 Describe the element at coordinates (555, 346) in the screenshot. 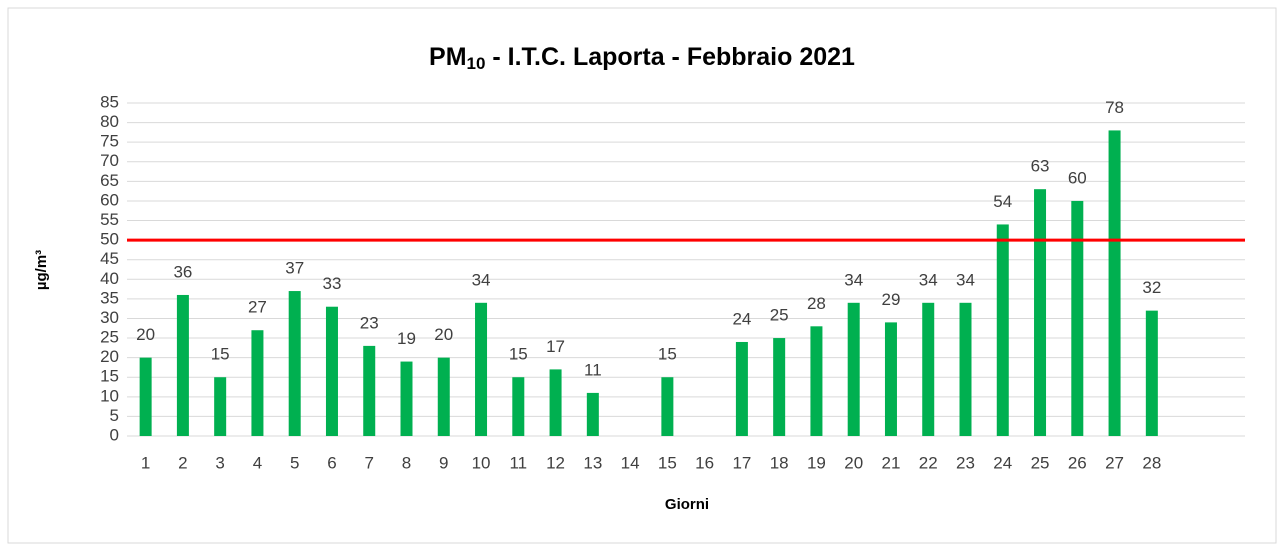

I see `value-label: 17` at that location.